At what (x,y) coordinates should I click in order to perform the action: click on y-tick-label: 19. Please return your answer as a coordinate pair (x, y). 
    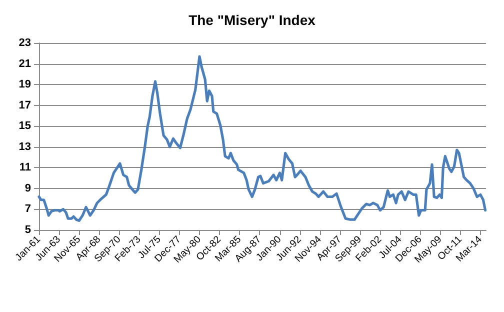
    Looking at the image, I should click on (24, 84).